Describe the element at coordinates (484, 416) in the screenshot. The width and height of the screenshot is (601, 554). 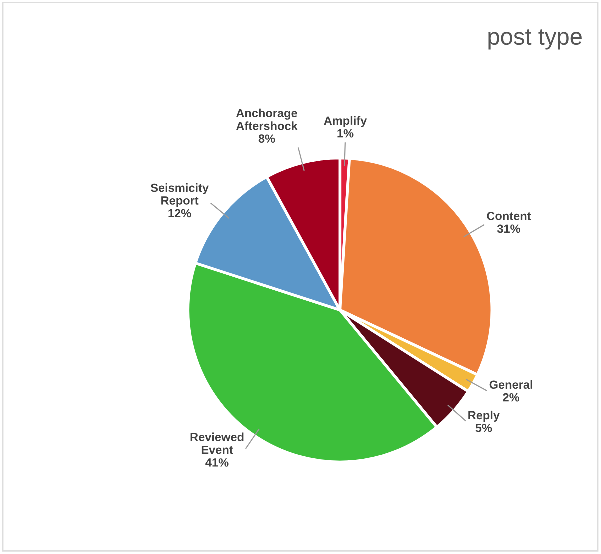
I see `slice-label: Reply` at that location.